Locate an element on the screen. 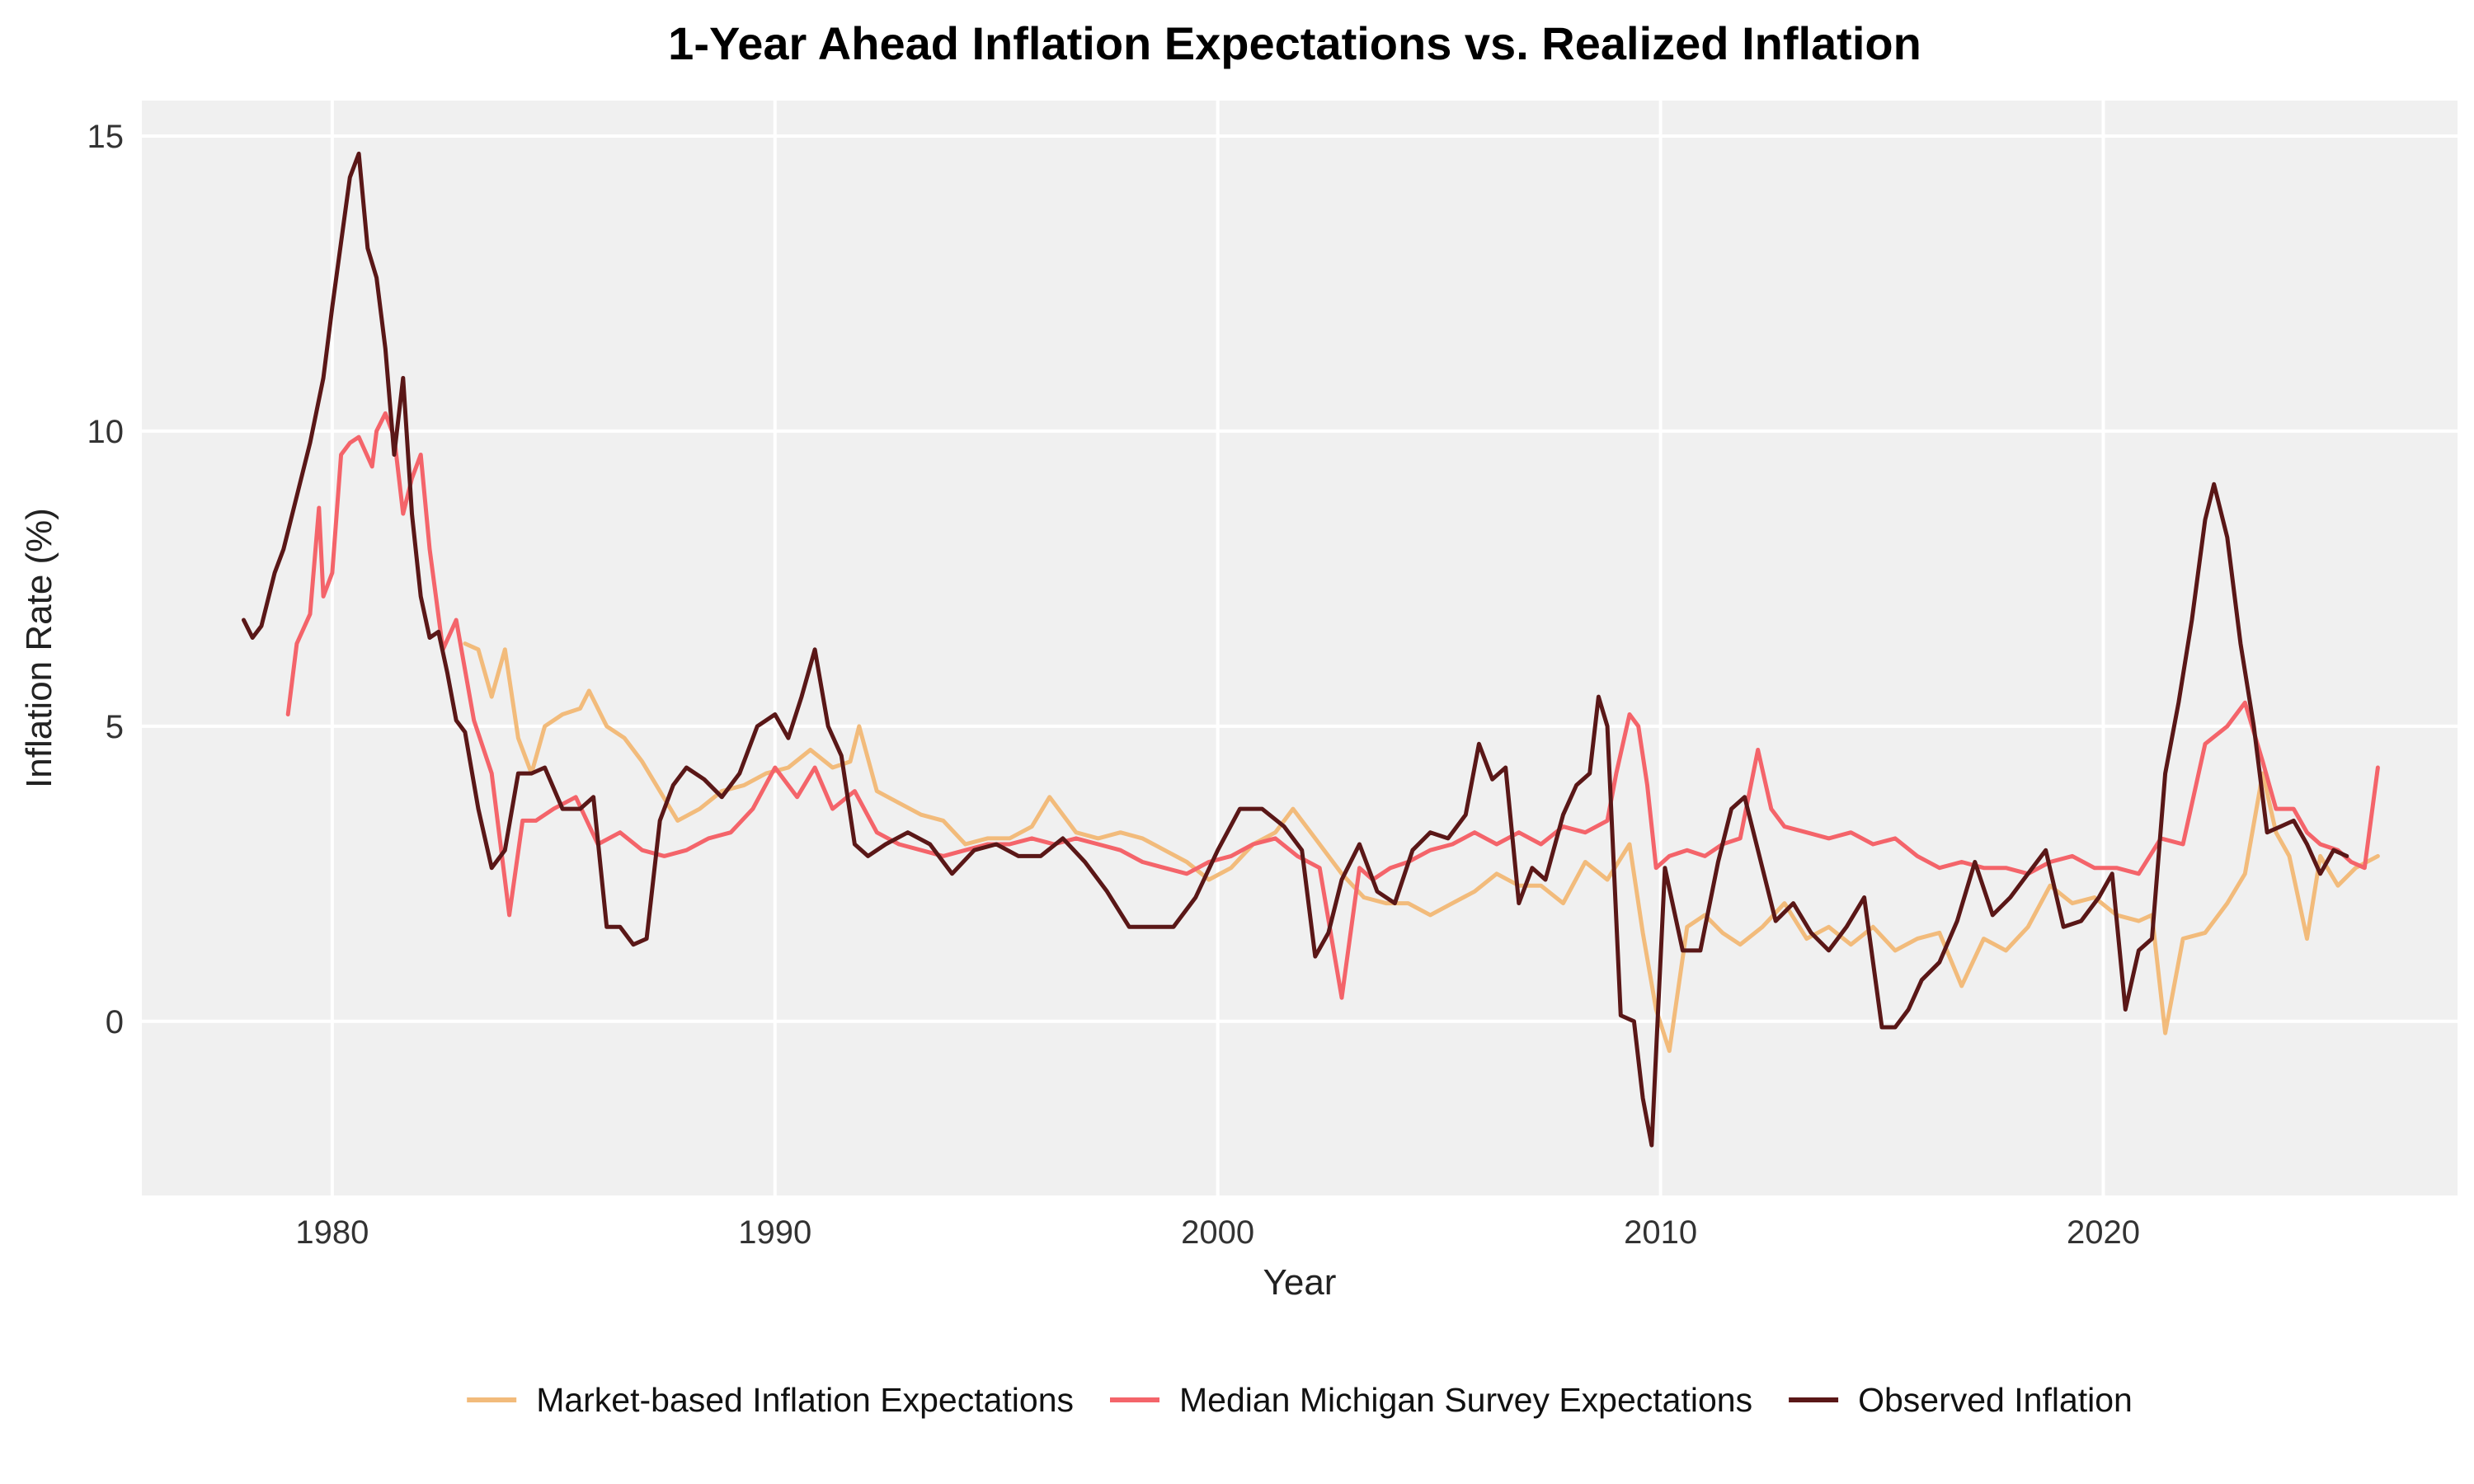 Image resolution: width=2474 pixels, height=1484 pixels. y-tick-label: 10 is located at coordinates (106, 432).